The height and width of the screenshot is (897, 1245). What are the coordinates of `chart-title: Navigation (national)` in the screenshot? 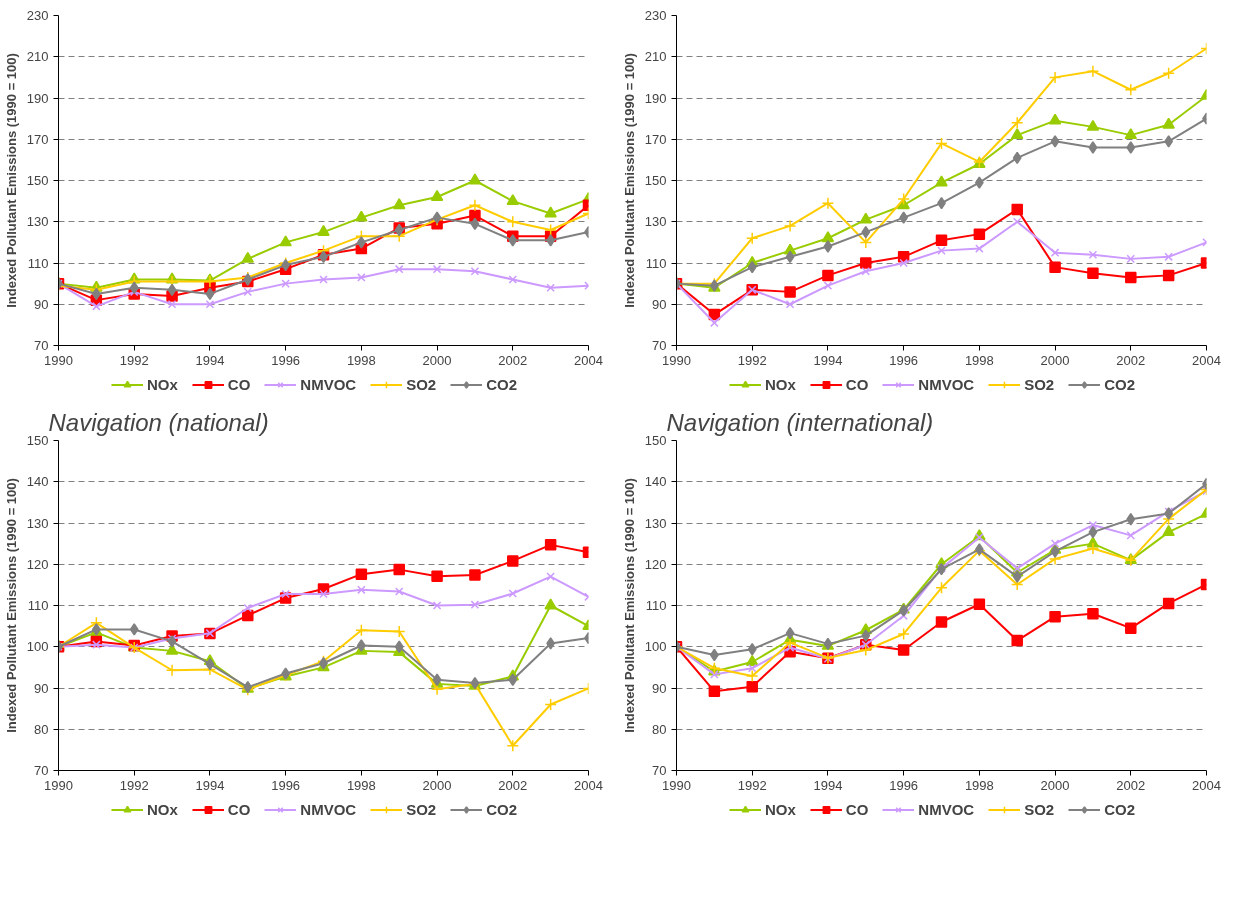 It's located at (158, 422).